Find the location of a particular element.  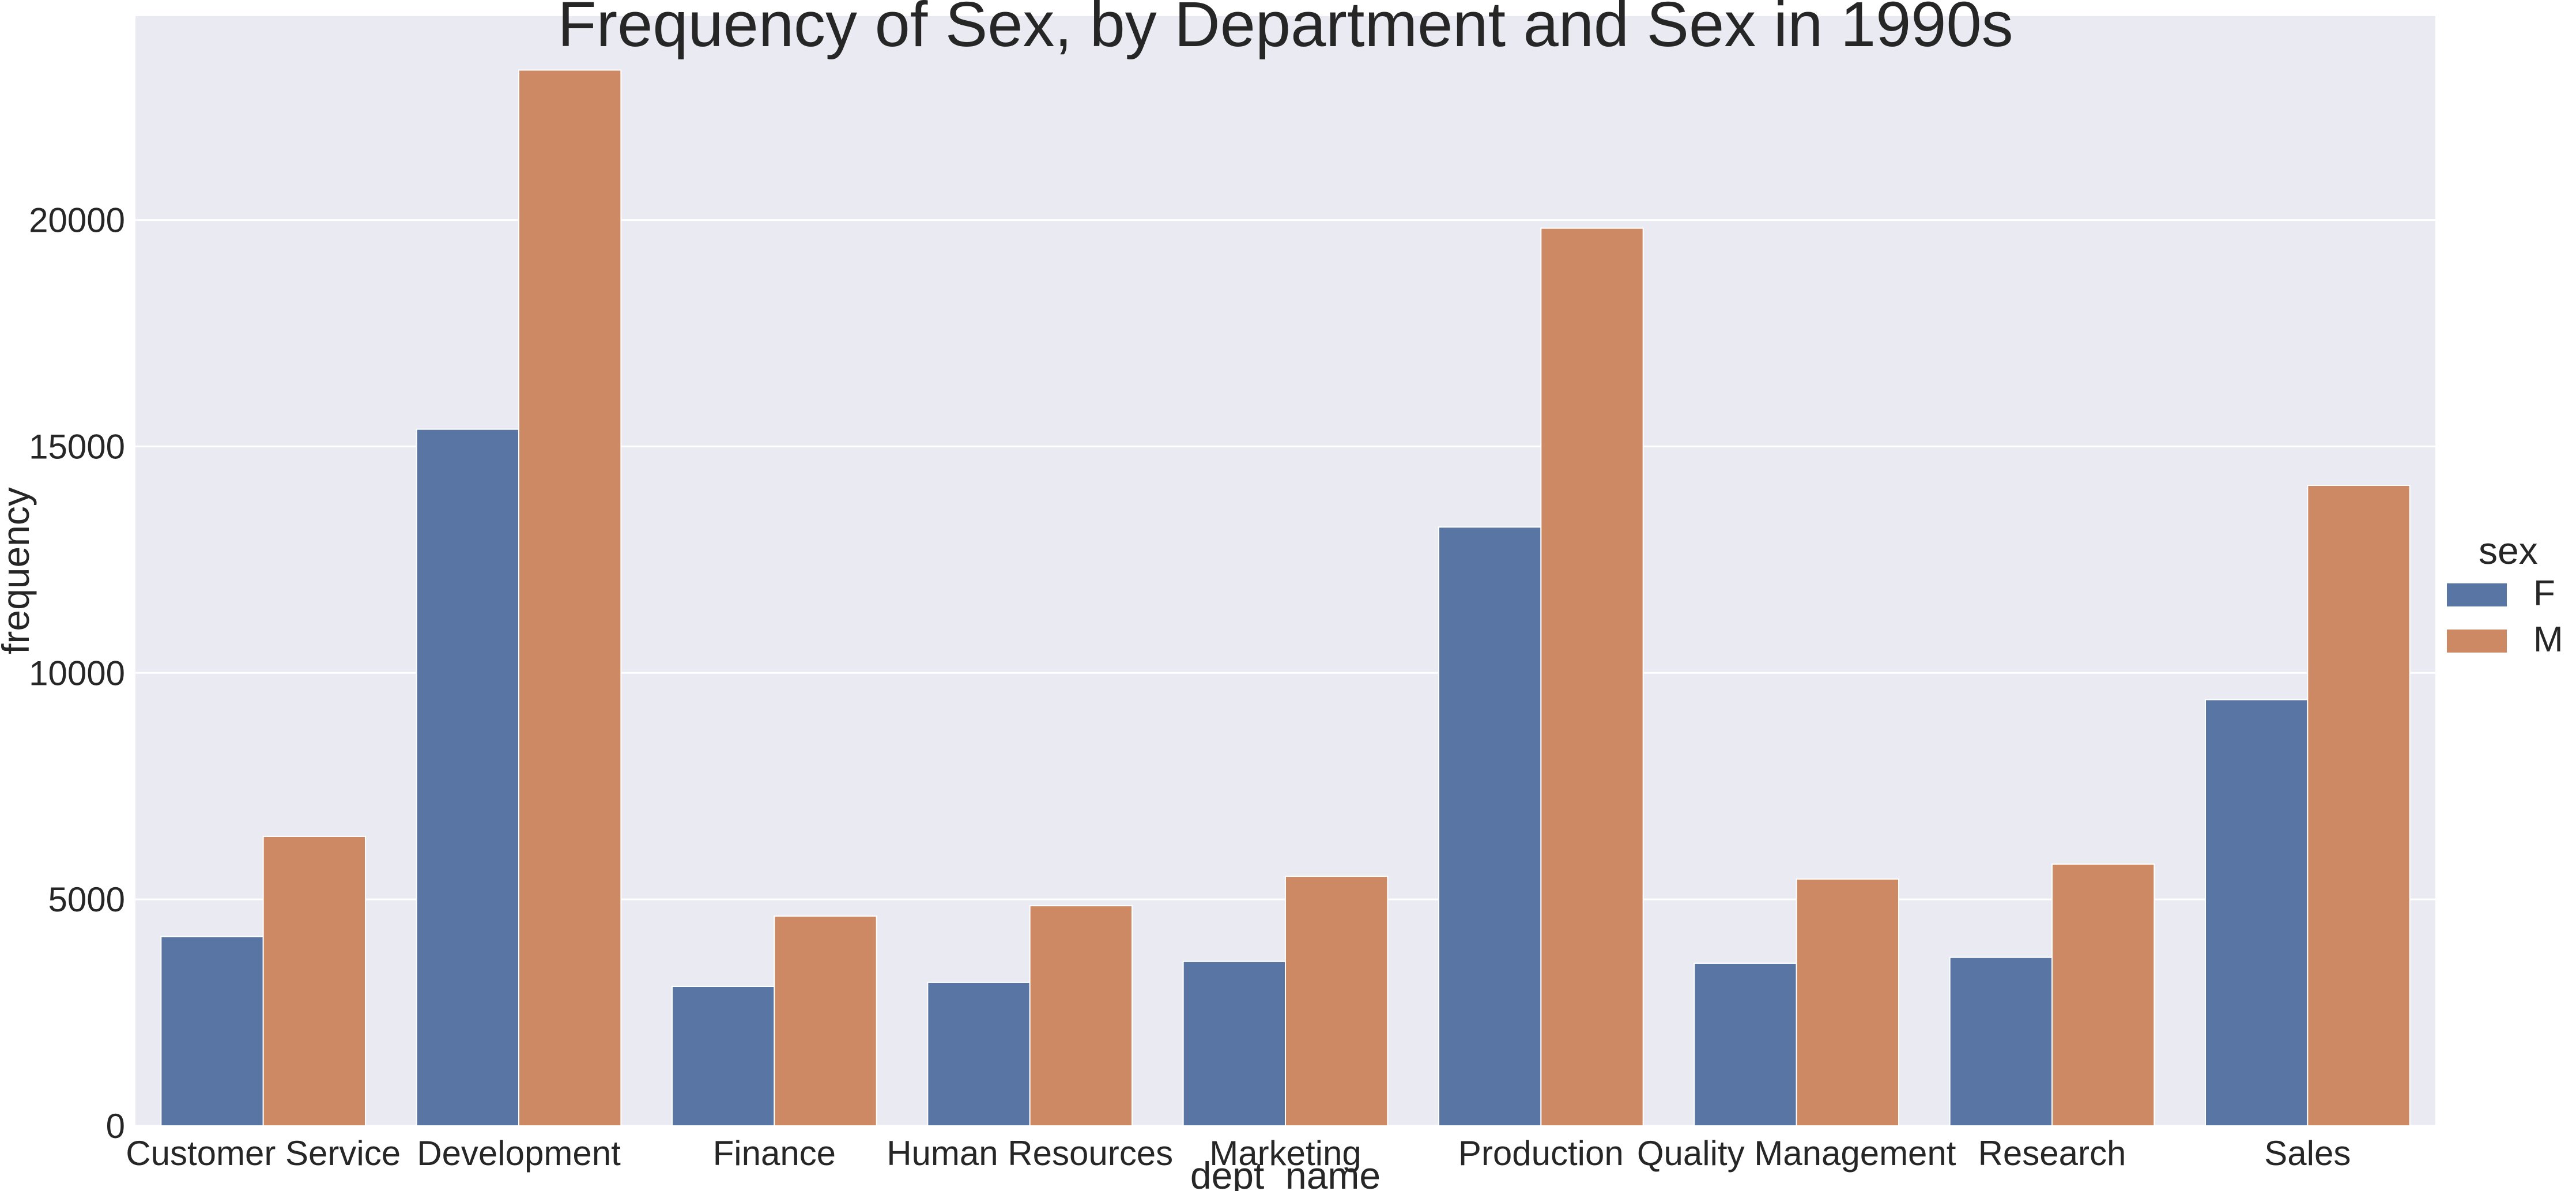

bar-m-marketing is located at coordinates (1337, 1001).